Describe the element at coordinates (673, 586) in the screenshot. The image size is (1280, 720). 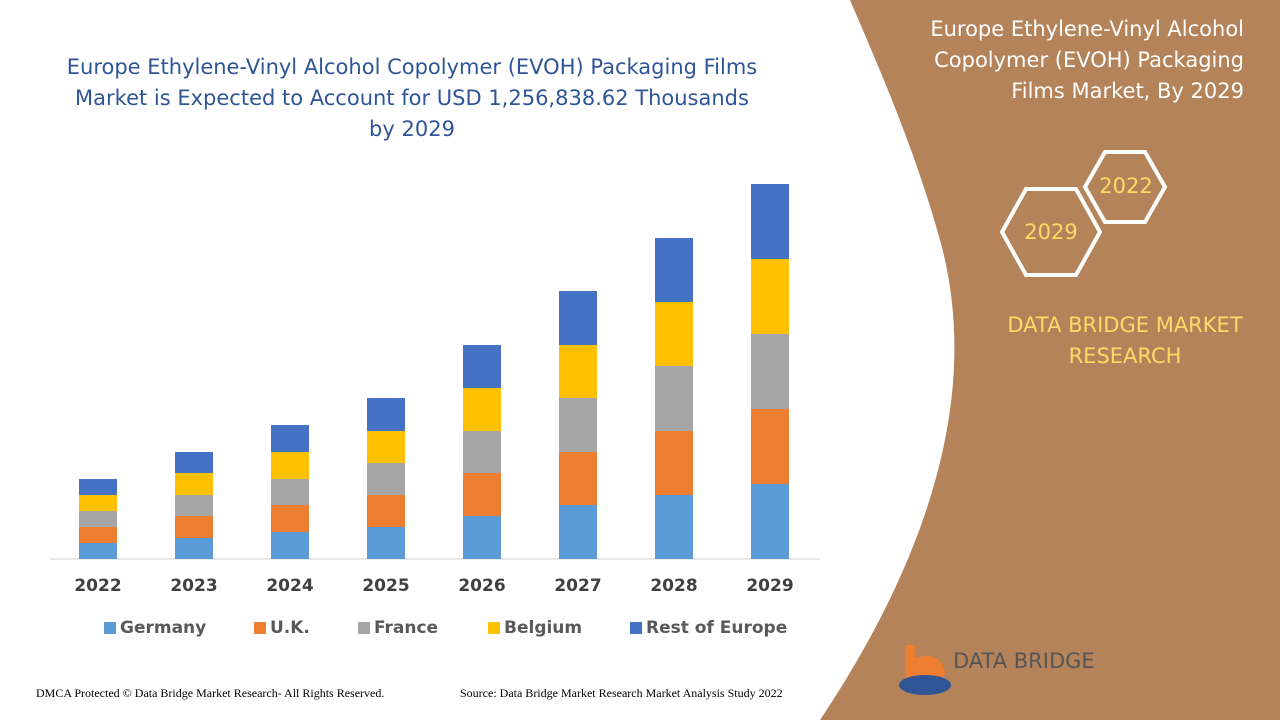
I see `x-tick-label: 2028` at that location.